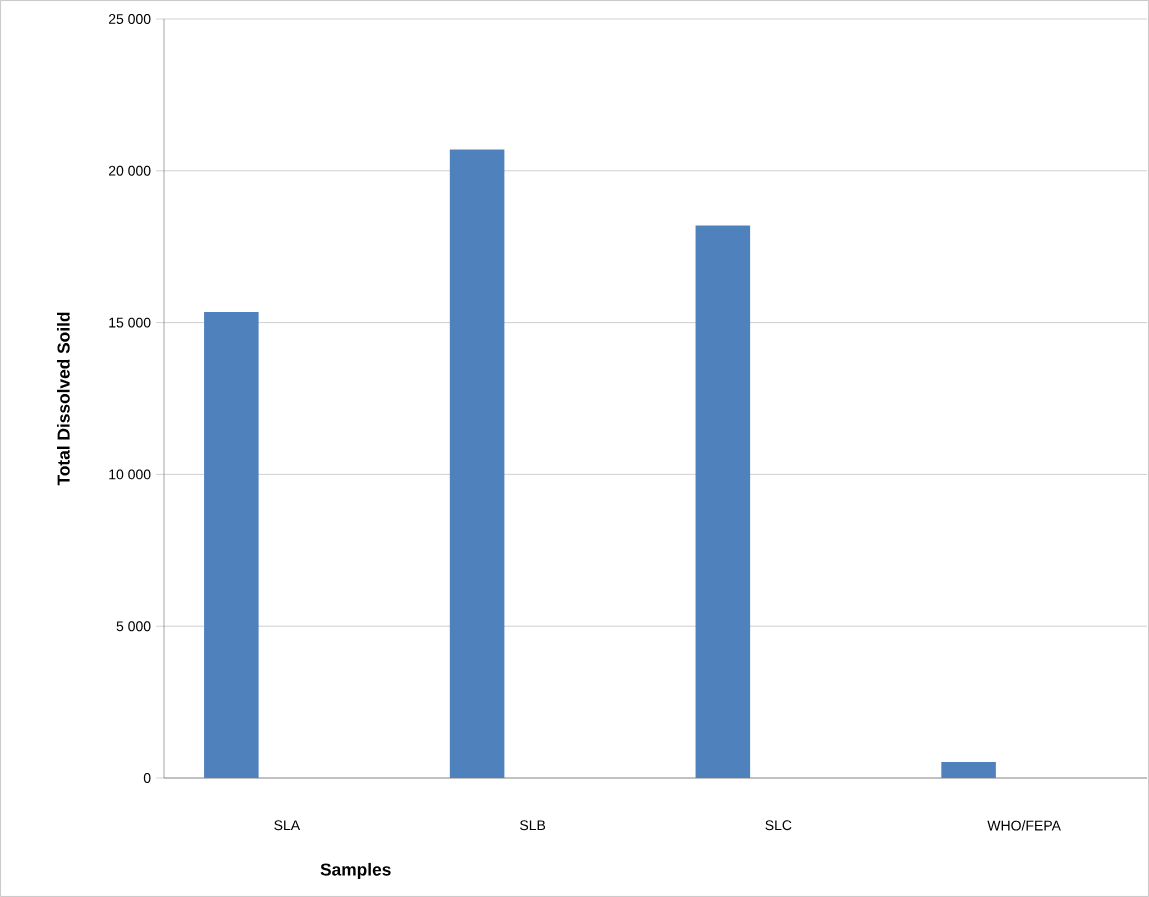 The width and height of the screenshot is (1149, 897). What do you see at coordinates (147, 778) in the screenshot?
I see `y-tick-label: 0` at bounding box center [147, 778].